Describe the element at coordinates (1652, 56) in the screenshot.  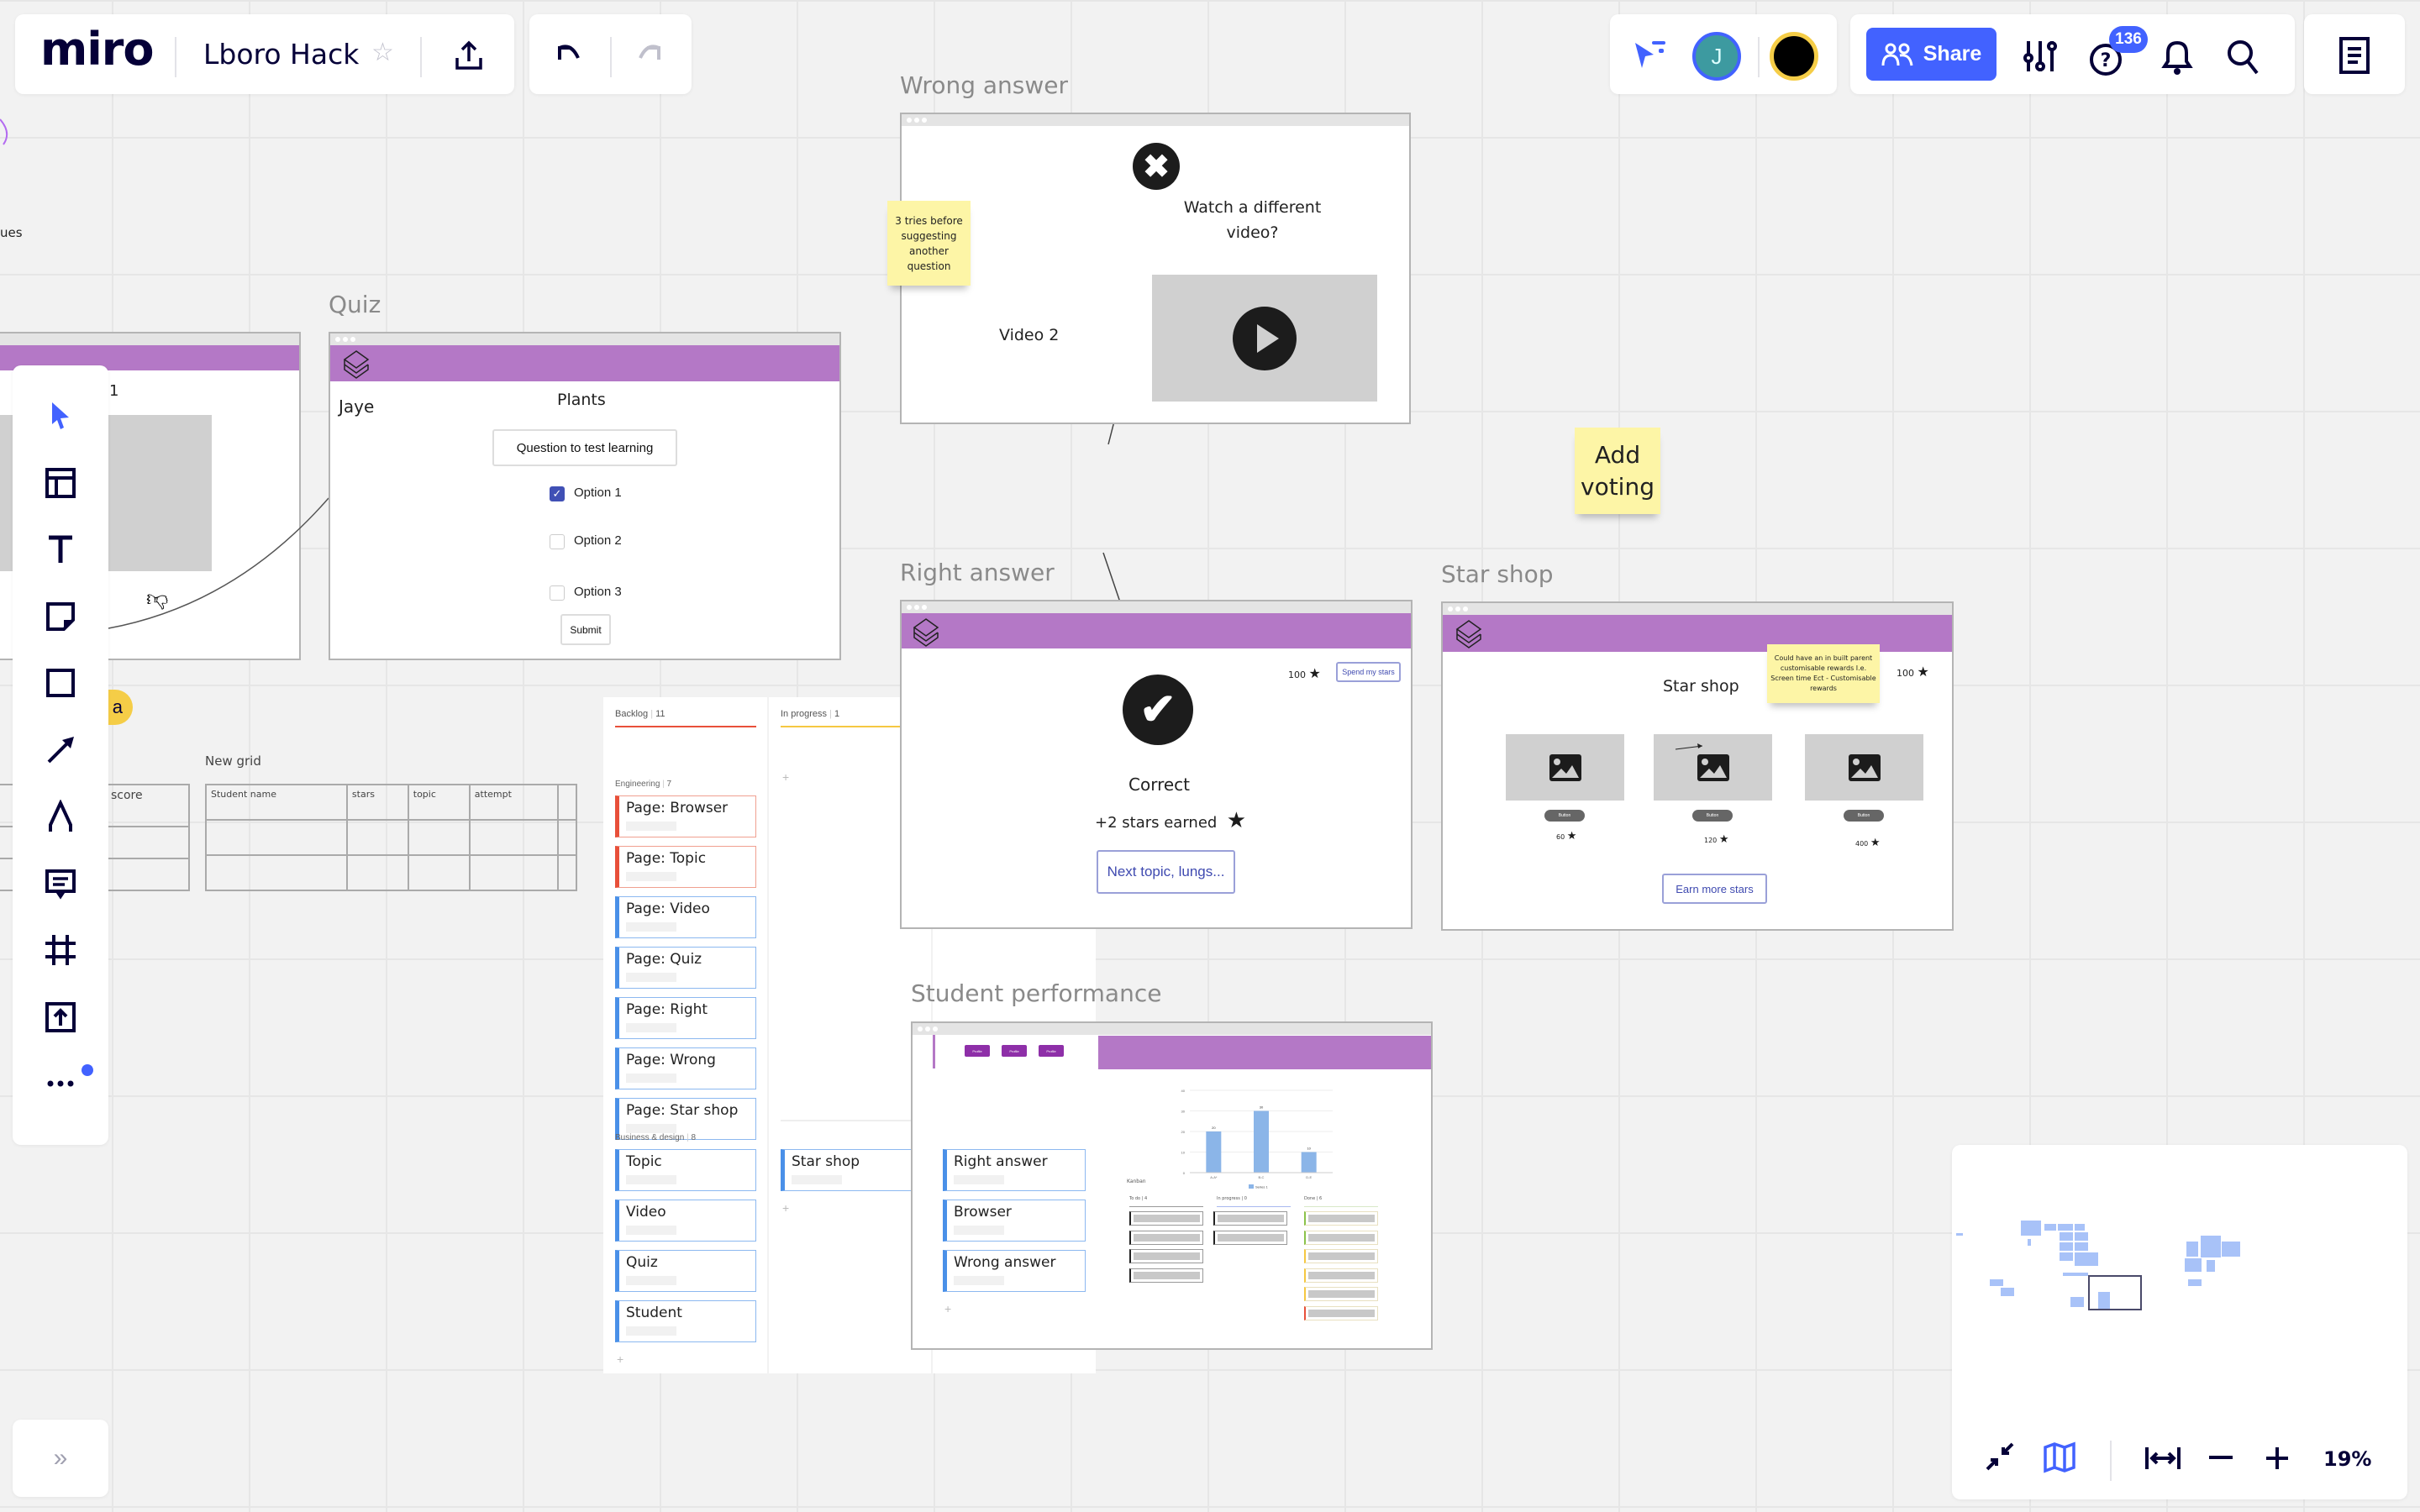
I see `follow-cursor-icon` at that location.